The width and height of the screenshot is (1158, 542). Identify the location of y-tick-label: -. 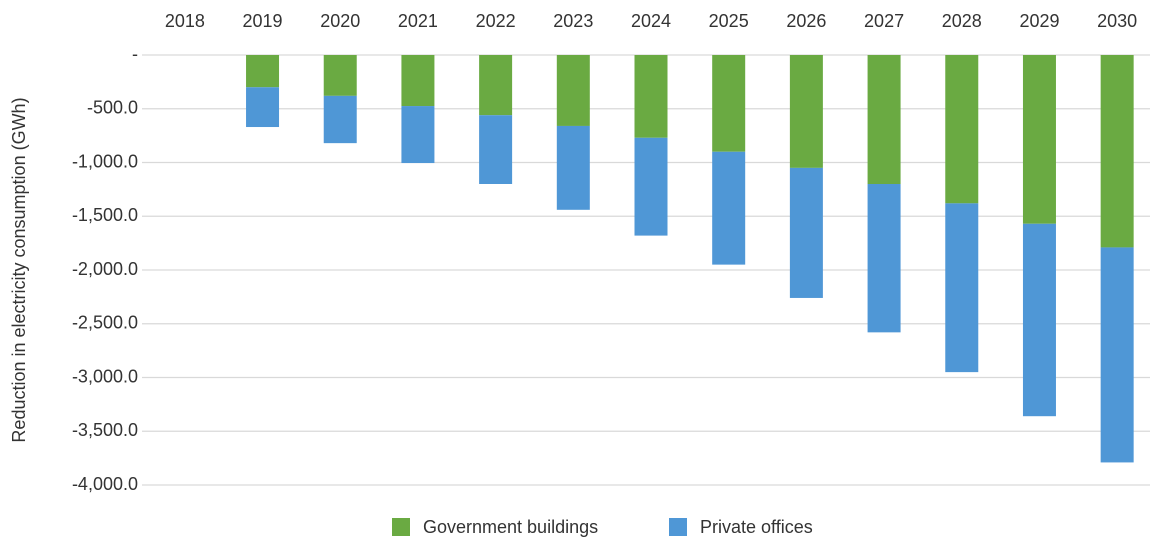
(135, 54).